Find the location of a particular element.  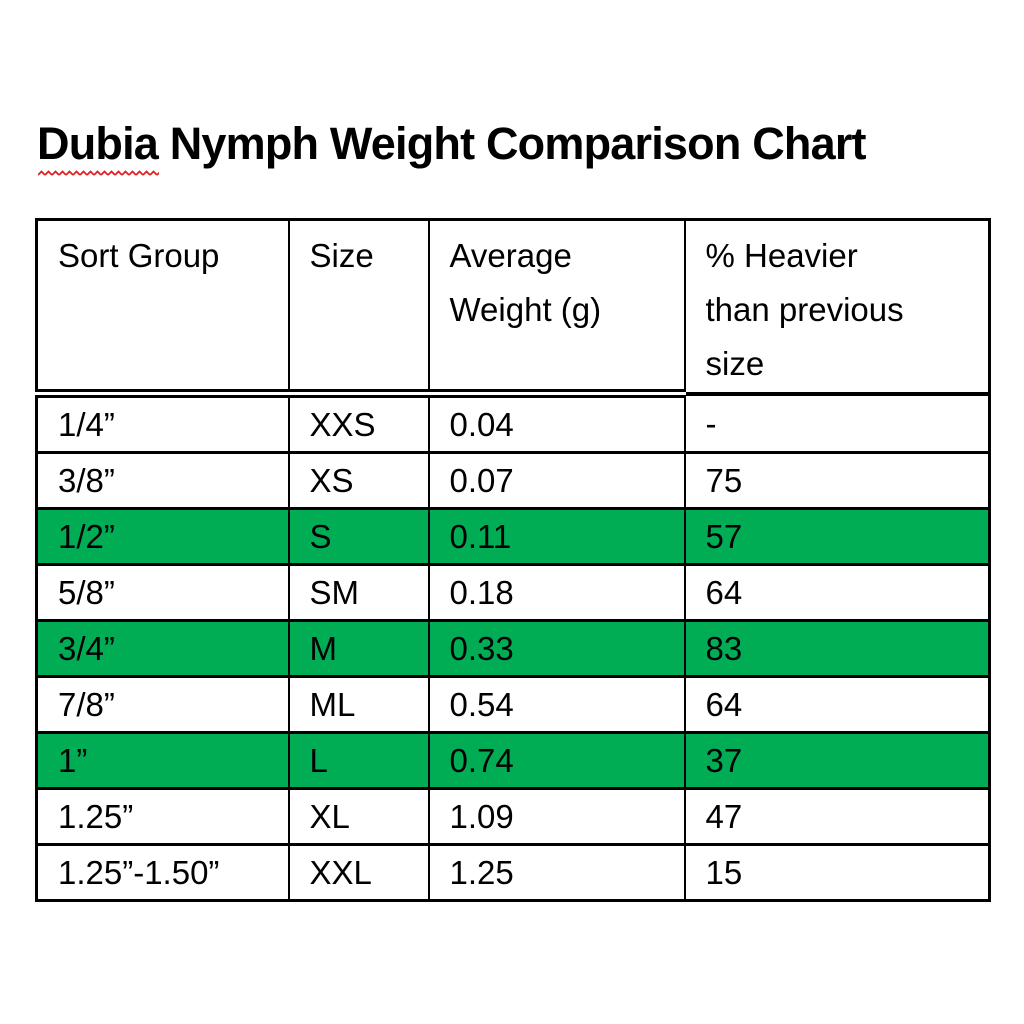

spellcheck-underline is located at coordinates (99, 173).